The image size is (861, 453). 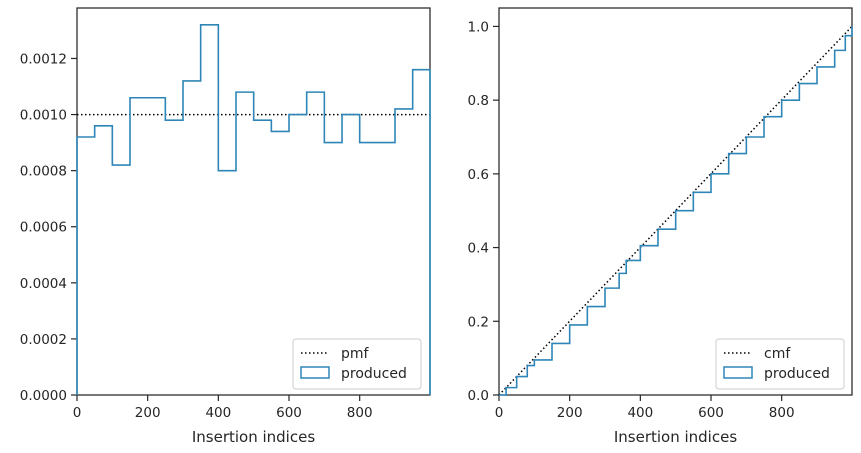 What do you see at coordinates (478, 175) in the screenshot?
I see `y-tick-label: 0.6` at bounding box center [478, 175].